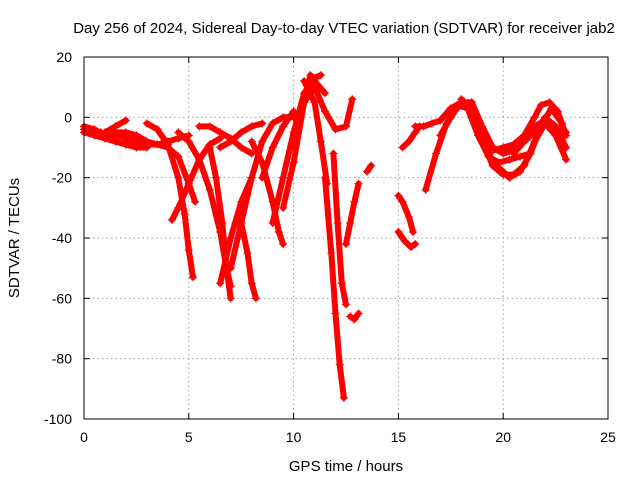  Describe the element at coordinates (62, 298) in the screenshot. I see `y-tick-label: -60` at that location.